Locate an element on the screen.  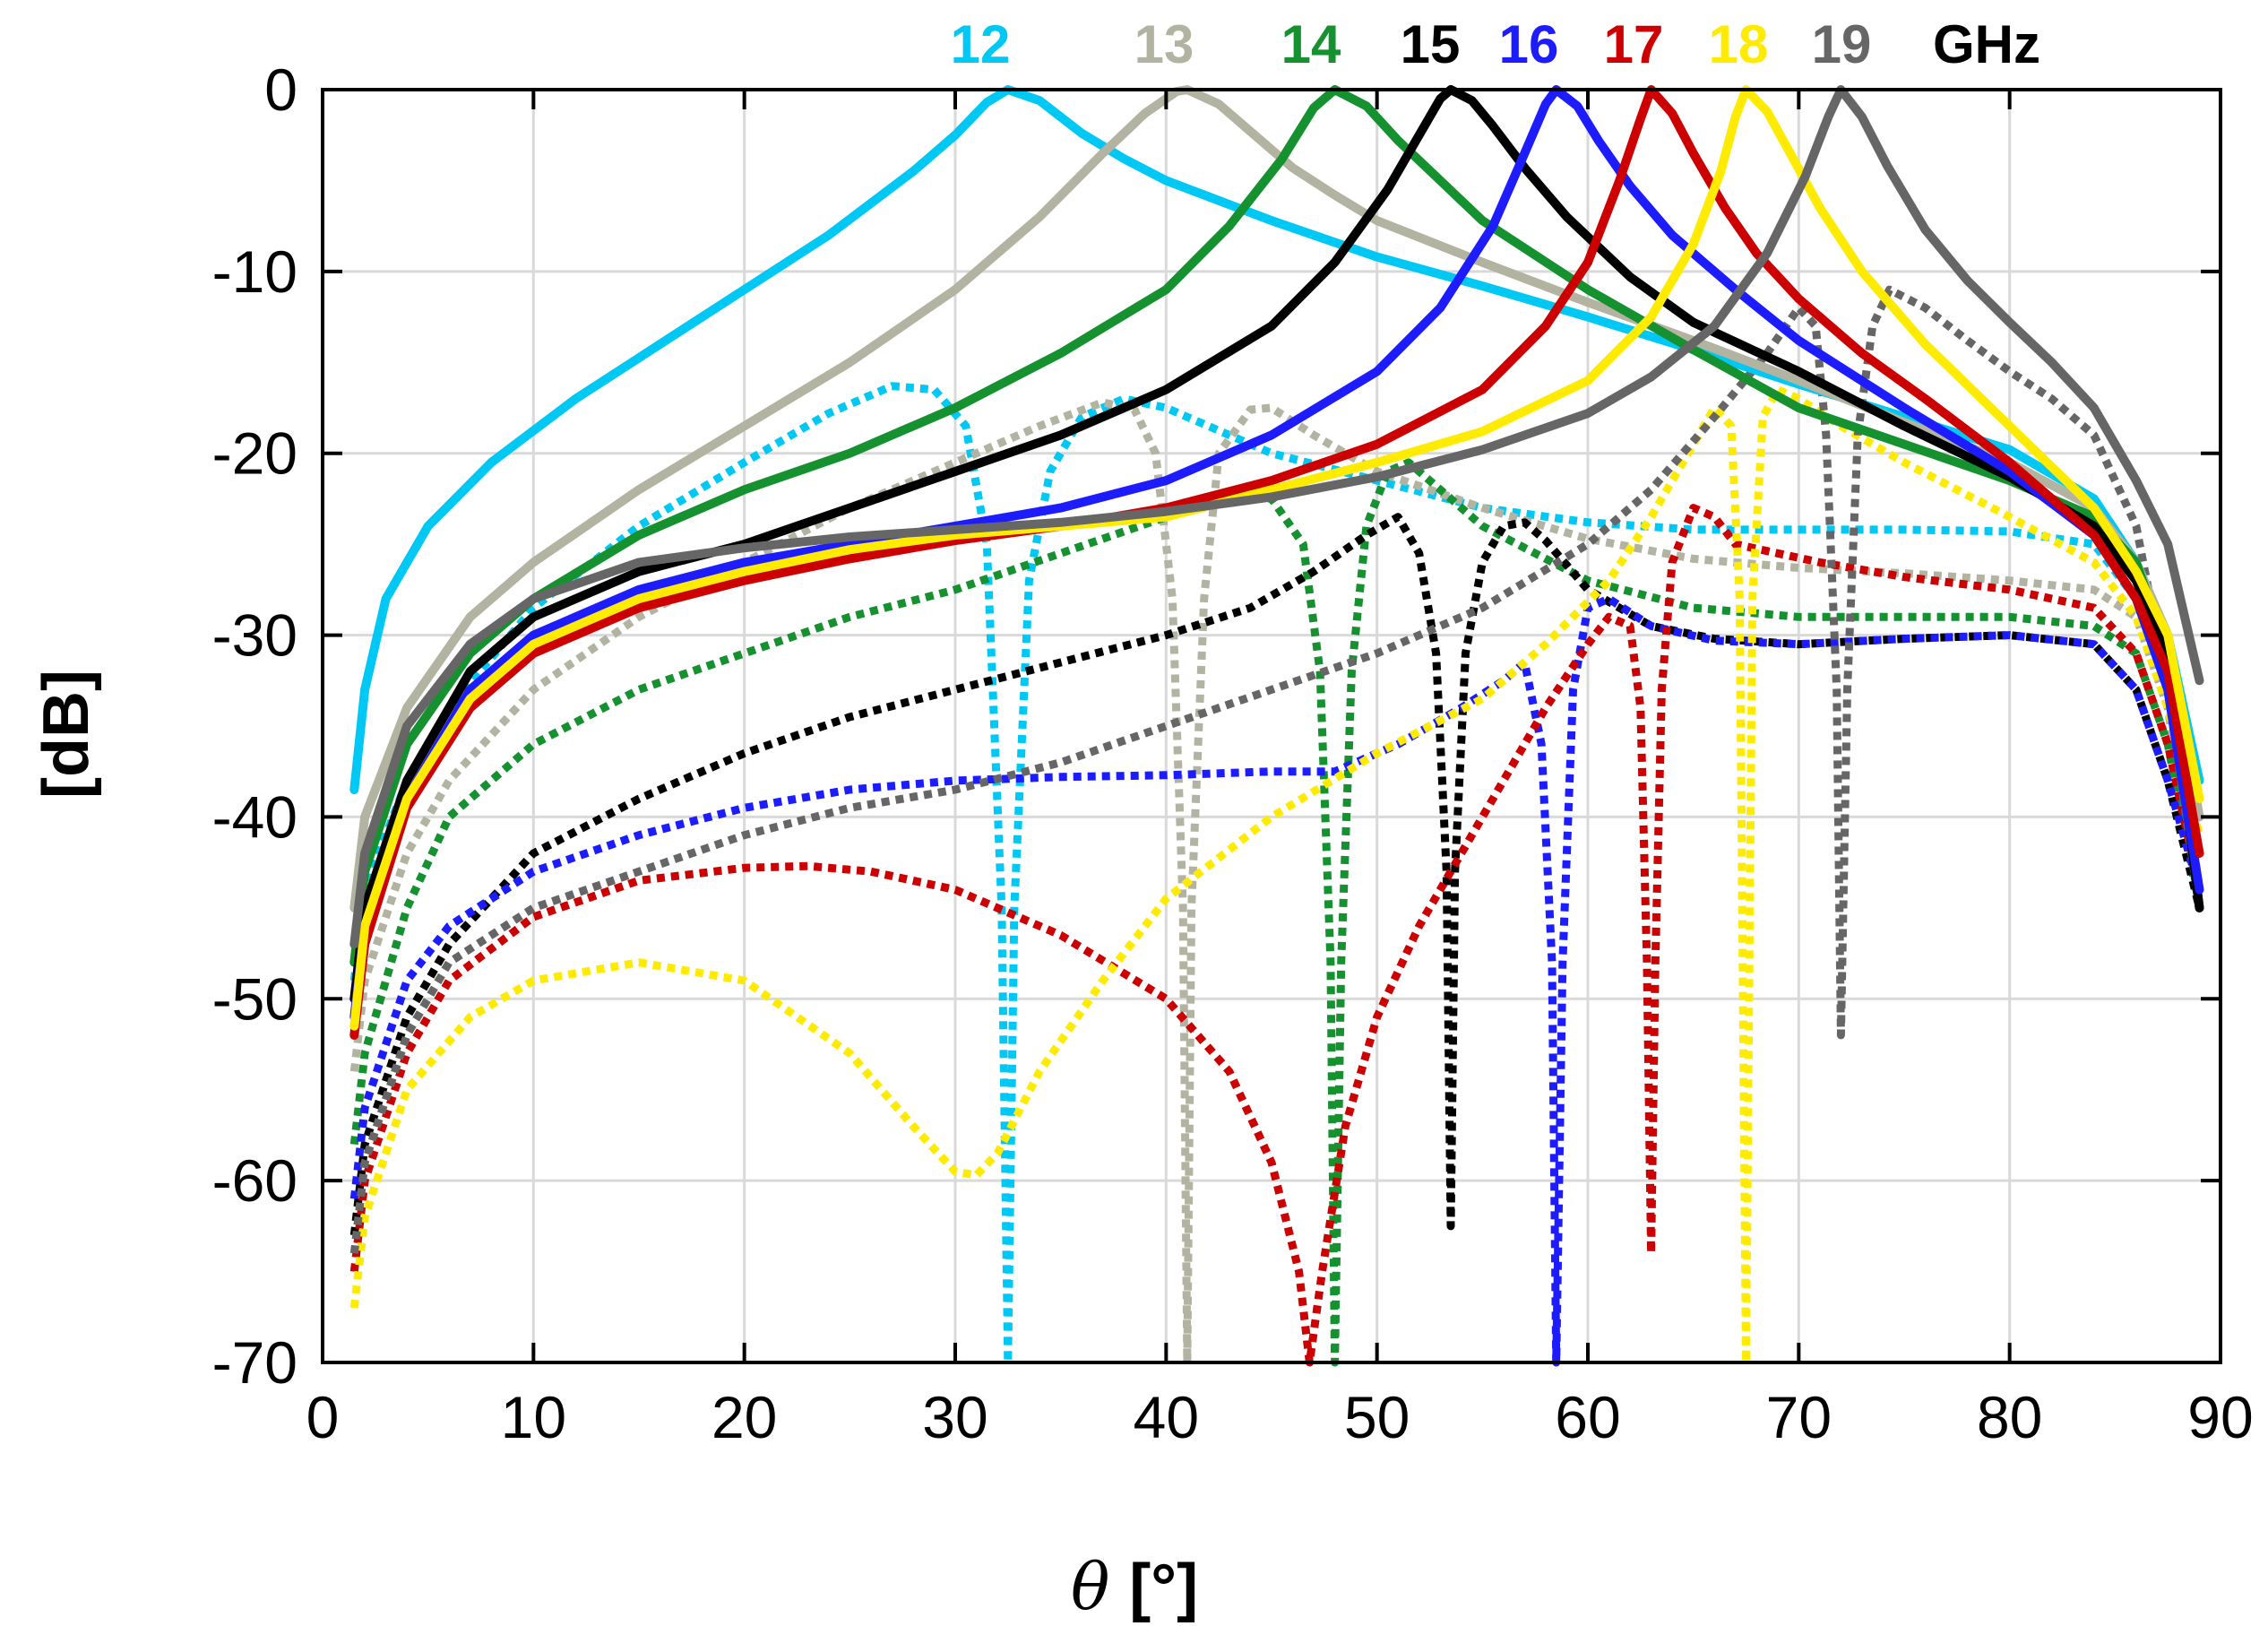
y-tick-label-0: 0 is located at coordinates (281, 89).